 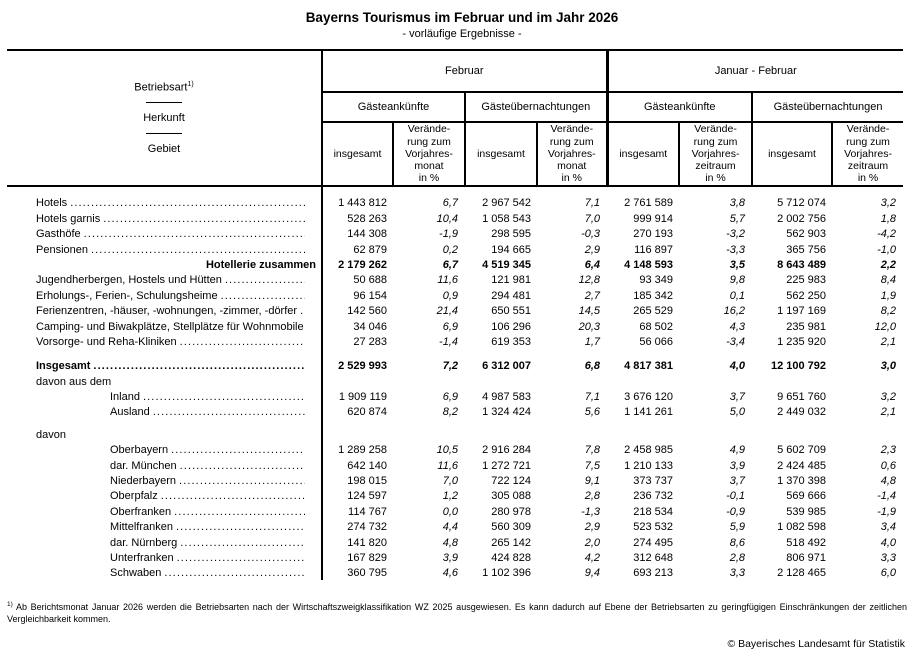 I want to click on value-change-pct: 3,3, so click(x=888, y=557).